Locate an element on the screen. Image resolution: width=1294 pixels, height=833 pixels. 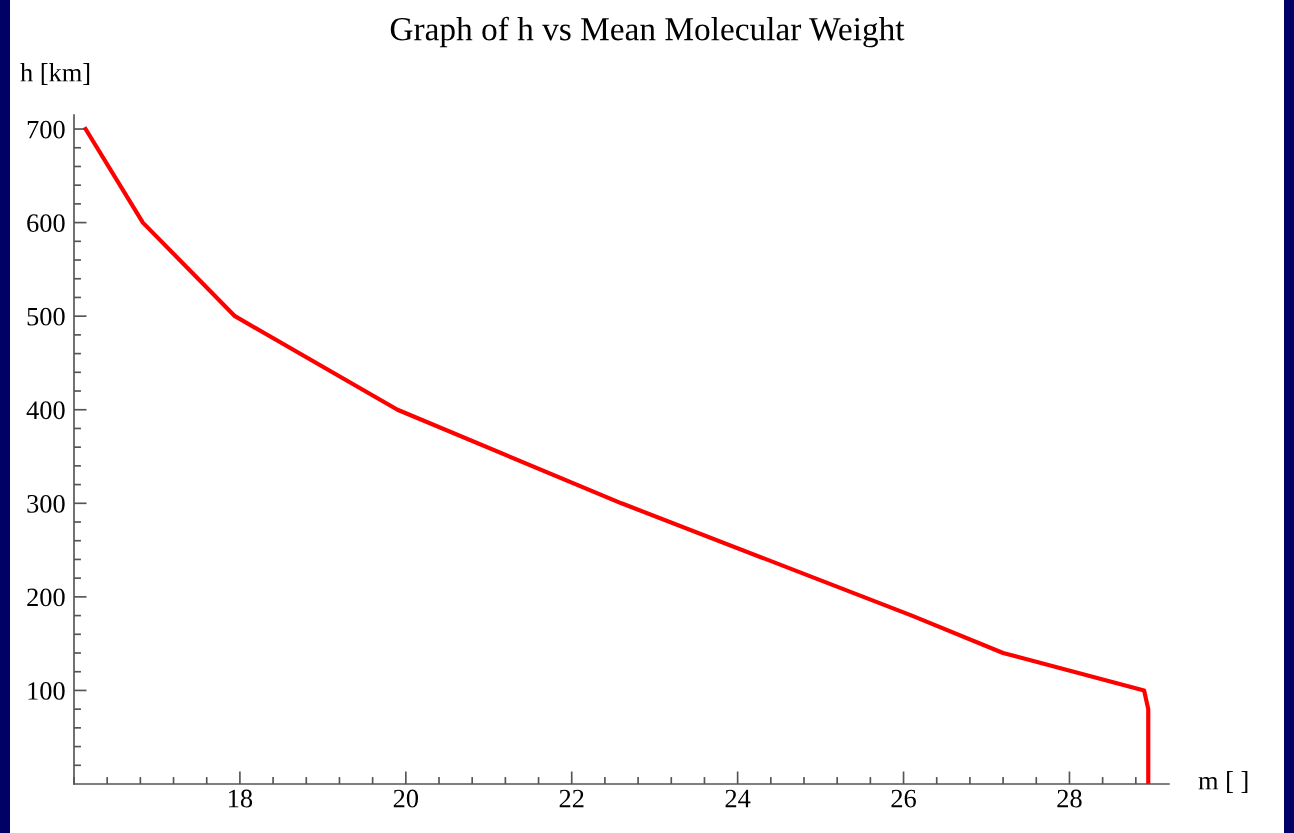
y-tick-label: 600 is located at coordinates (46, 223).